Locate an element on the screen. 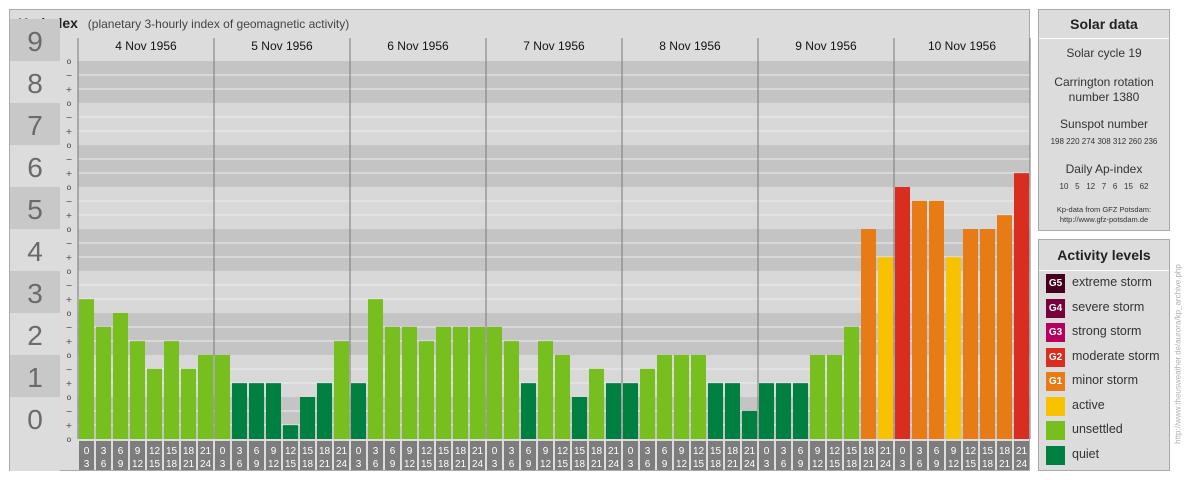 This screenshot has height=480, width=1184. source-line-1: Kp-data from GFZ Potsdam: is located at coordinates (1104, 209).